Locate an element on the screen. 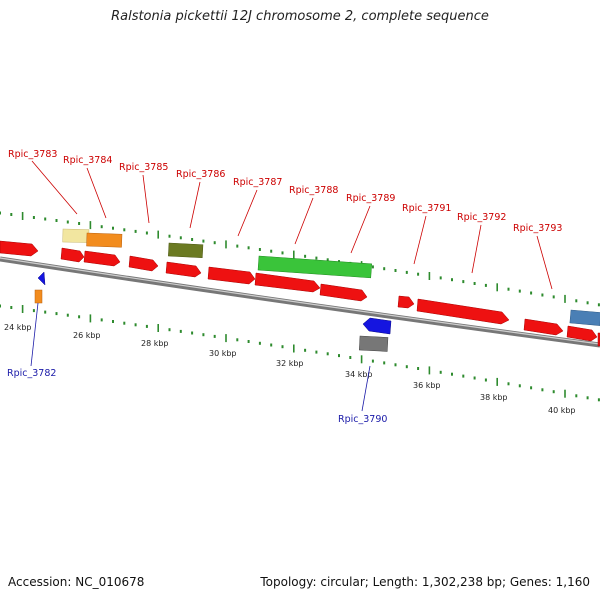 This screenshot has width=600, height=600. scale-label: 28 kbp is located at coordinates (155, 343).